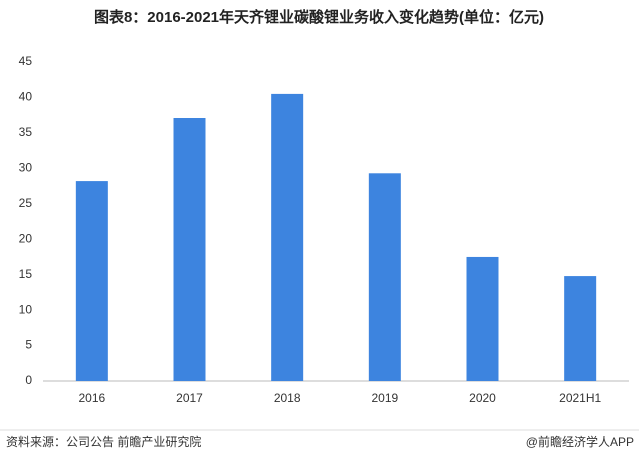 This screenshot has width=639, height=466. Describe the element at coordinates (26, 61) in the screenshot. I see `y-tick-label: 45` at that location.